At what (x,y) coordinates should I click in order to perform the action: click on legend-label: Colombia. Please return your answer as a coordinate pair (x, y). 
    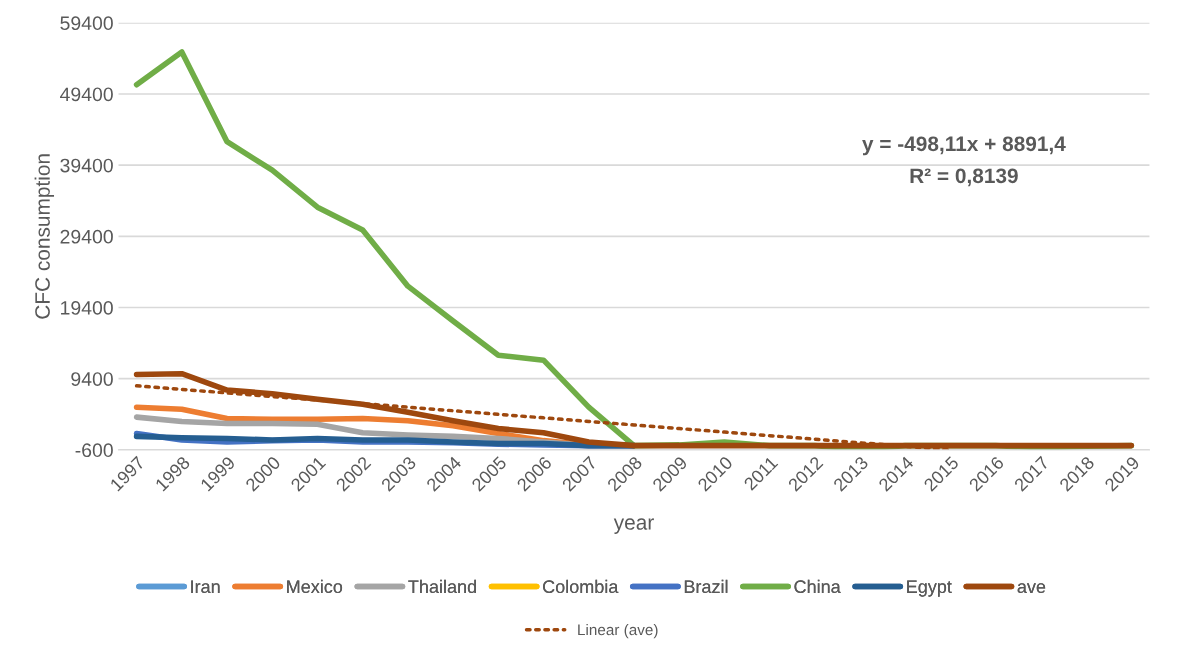
    Looking at the image, I should click on (581, 586).